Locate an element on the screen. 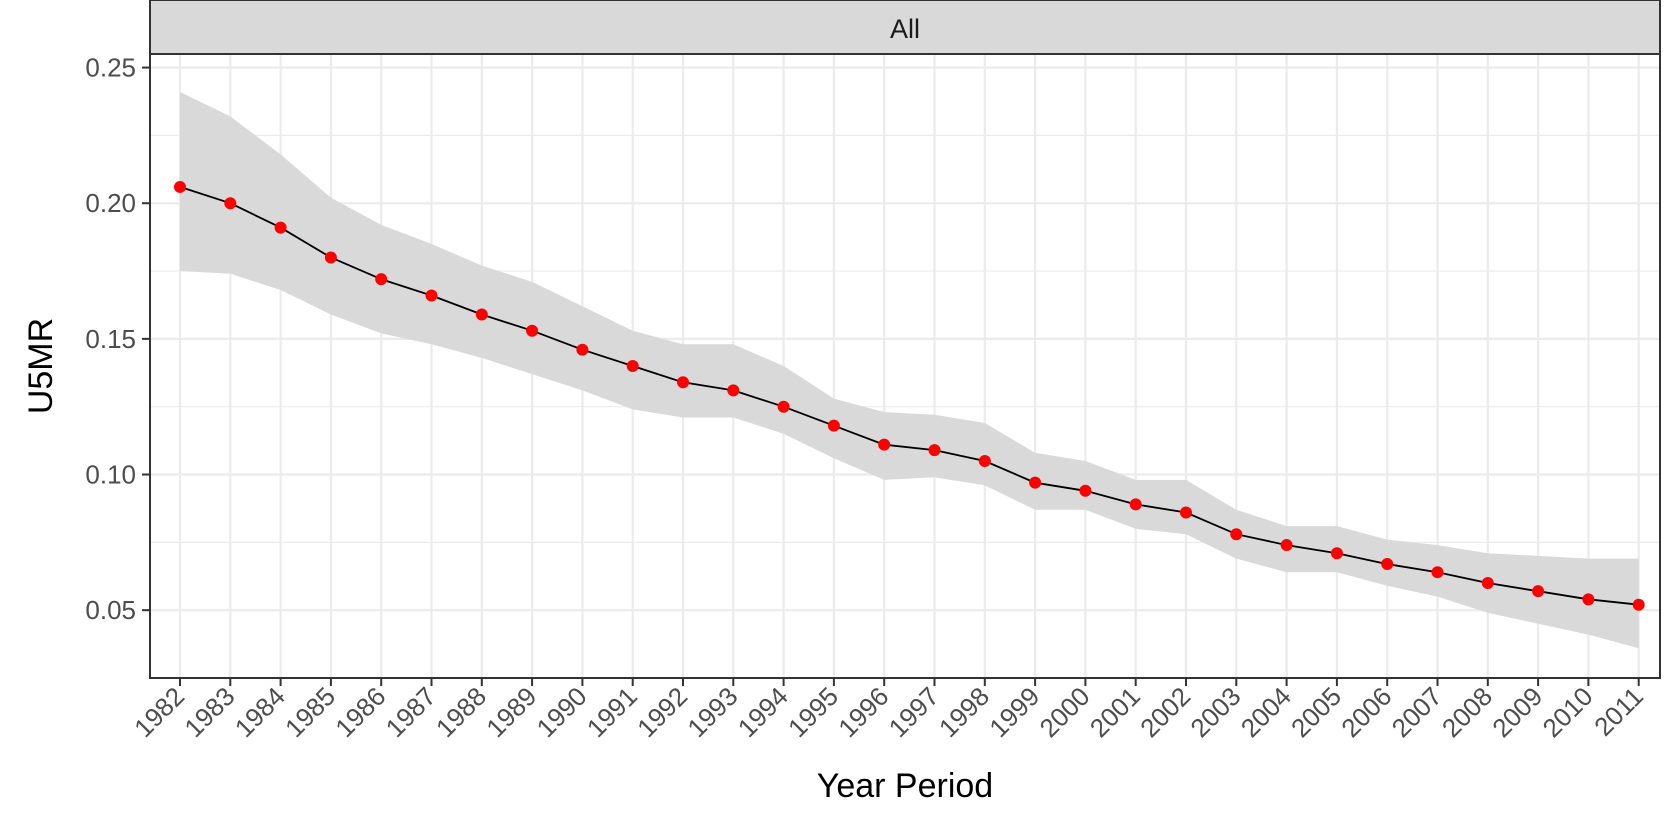 The image size is (1674, 819). x-tick-label: 1984 is located at coordinates (260, 712).